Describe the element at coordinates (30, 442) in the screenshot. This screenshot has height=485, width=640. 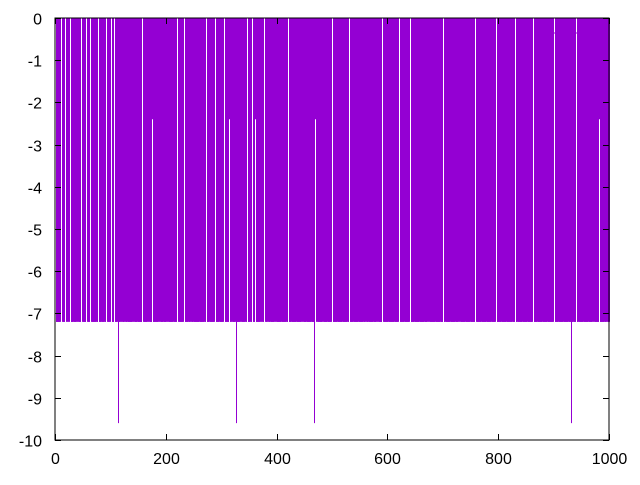
I see `y-tick-label: -10` at that location.